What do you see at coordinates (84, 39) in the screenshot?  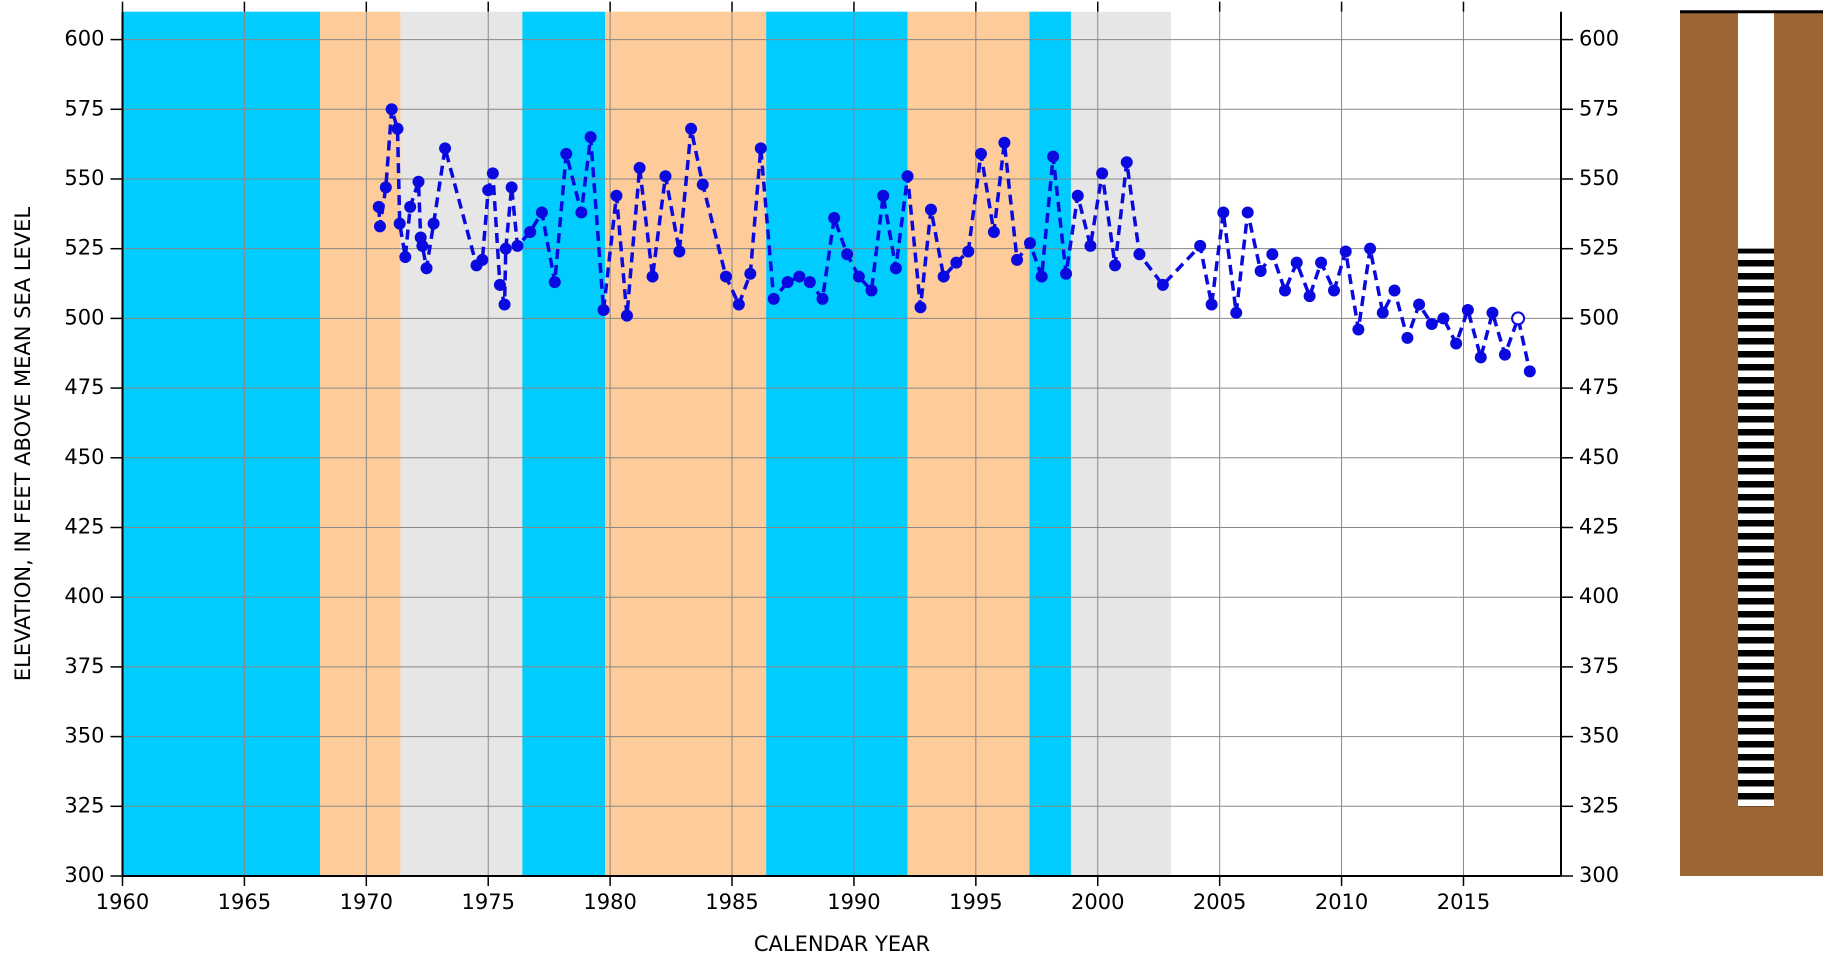 I see `y-tick-label: 600` at bounding box center [84, 39].